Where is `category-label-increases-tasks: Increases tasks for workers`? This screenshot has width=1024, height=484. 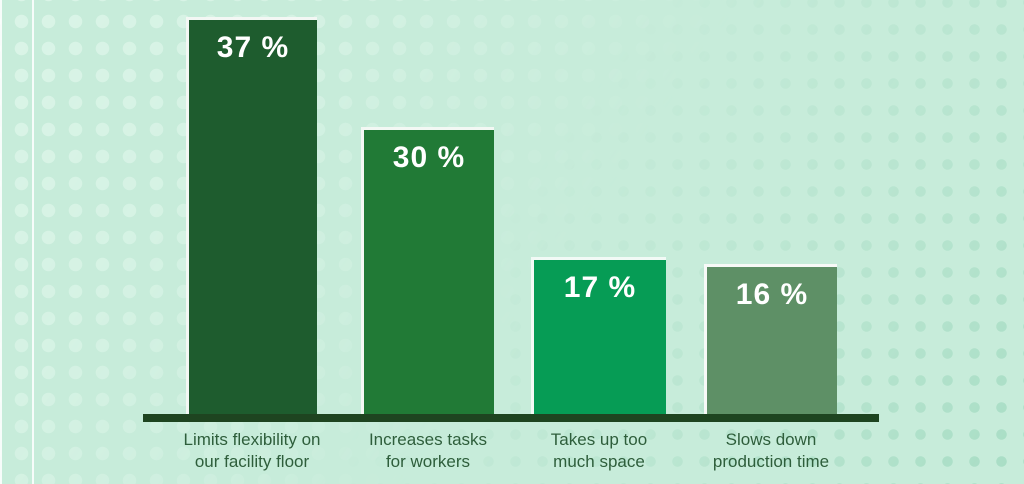 category-label-increases-tasks: Increases tasks for workers is located at coordinates (428, 451).